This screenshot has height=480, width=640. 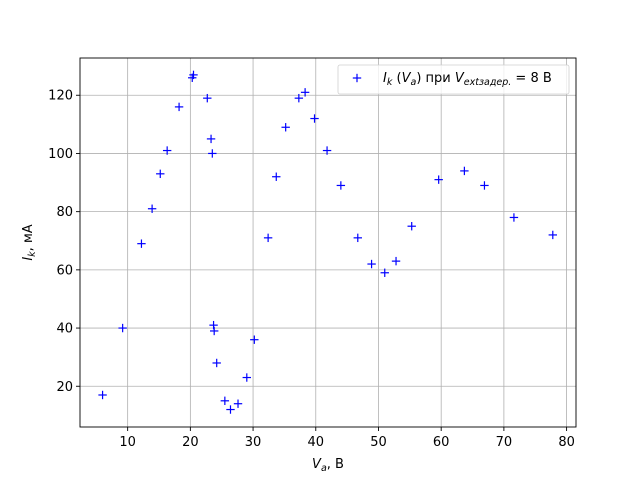 I want to click on x-tick-label: 50, so click(x=378, y=442).